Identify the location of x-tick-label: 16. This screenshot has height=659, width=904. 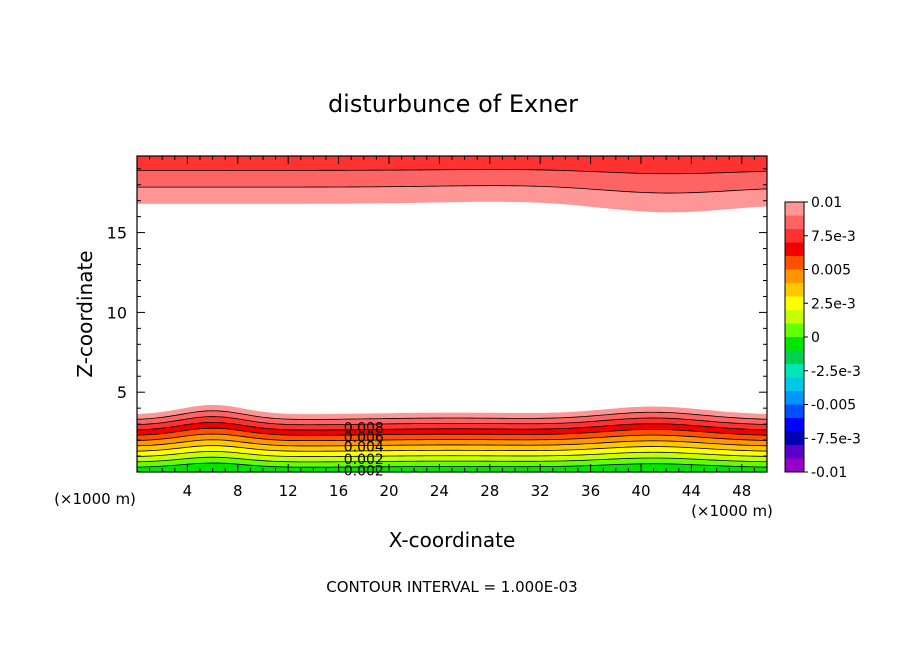
(338, 491).